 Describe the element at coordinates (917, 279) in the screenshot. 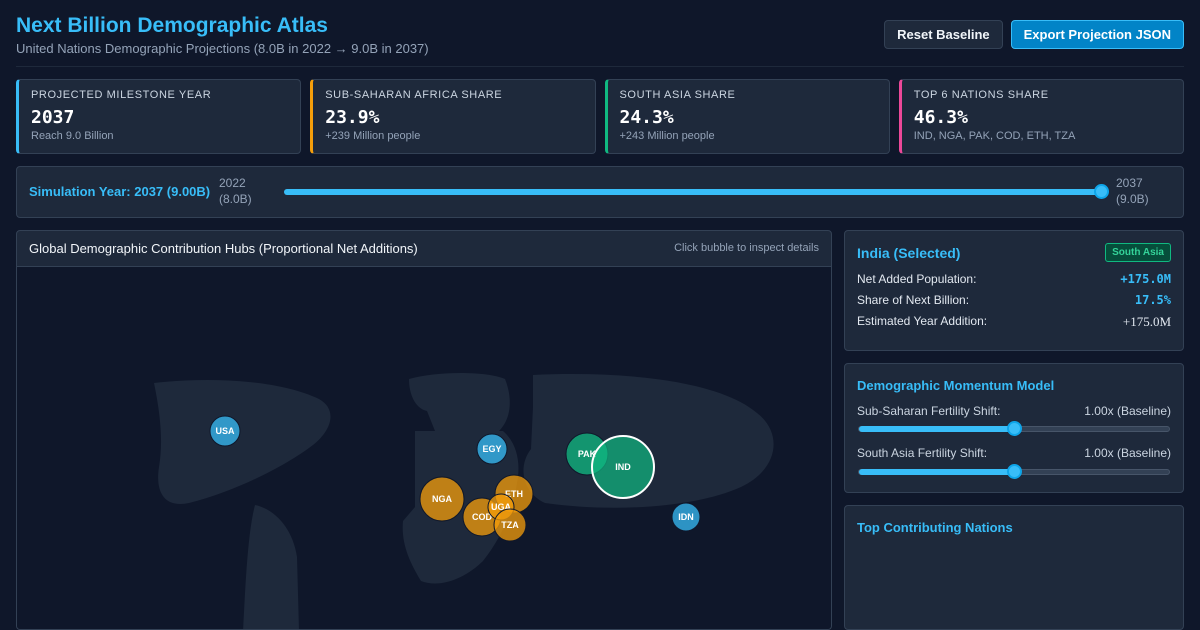

I see `detail-label: Net Added Population:` at that location.